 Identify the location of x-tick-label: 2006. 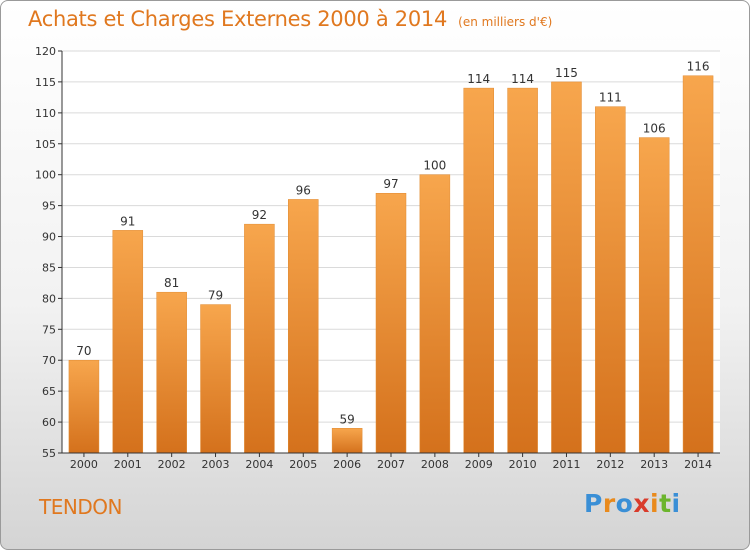
(347, 464).